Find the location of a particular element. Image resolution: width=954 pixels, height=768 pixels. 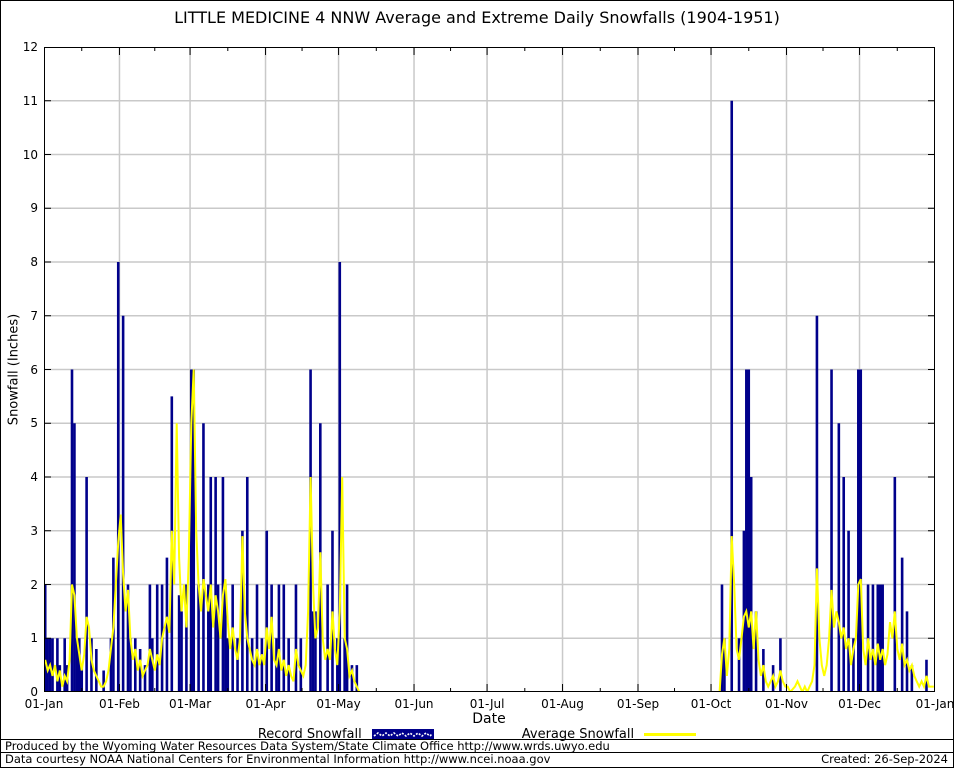

x-tick-label: 01-Oct is located at coordinates (711, 704).